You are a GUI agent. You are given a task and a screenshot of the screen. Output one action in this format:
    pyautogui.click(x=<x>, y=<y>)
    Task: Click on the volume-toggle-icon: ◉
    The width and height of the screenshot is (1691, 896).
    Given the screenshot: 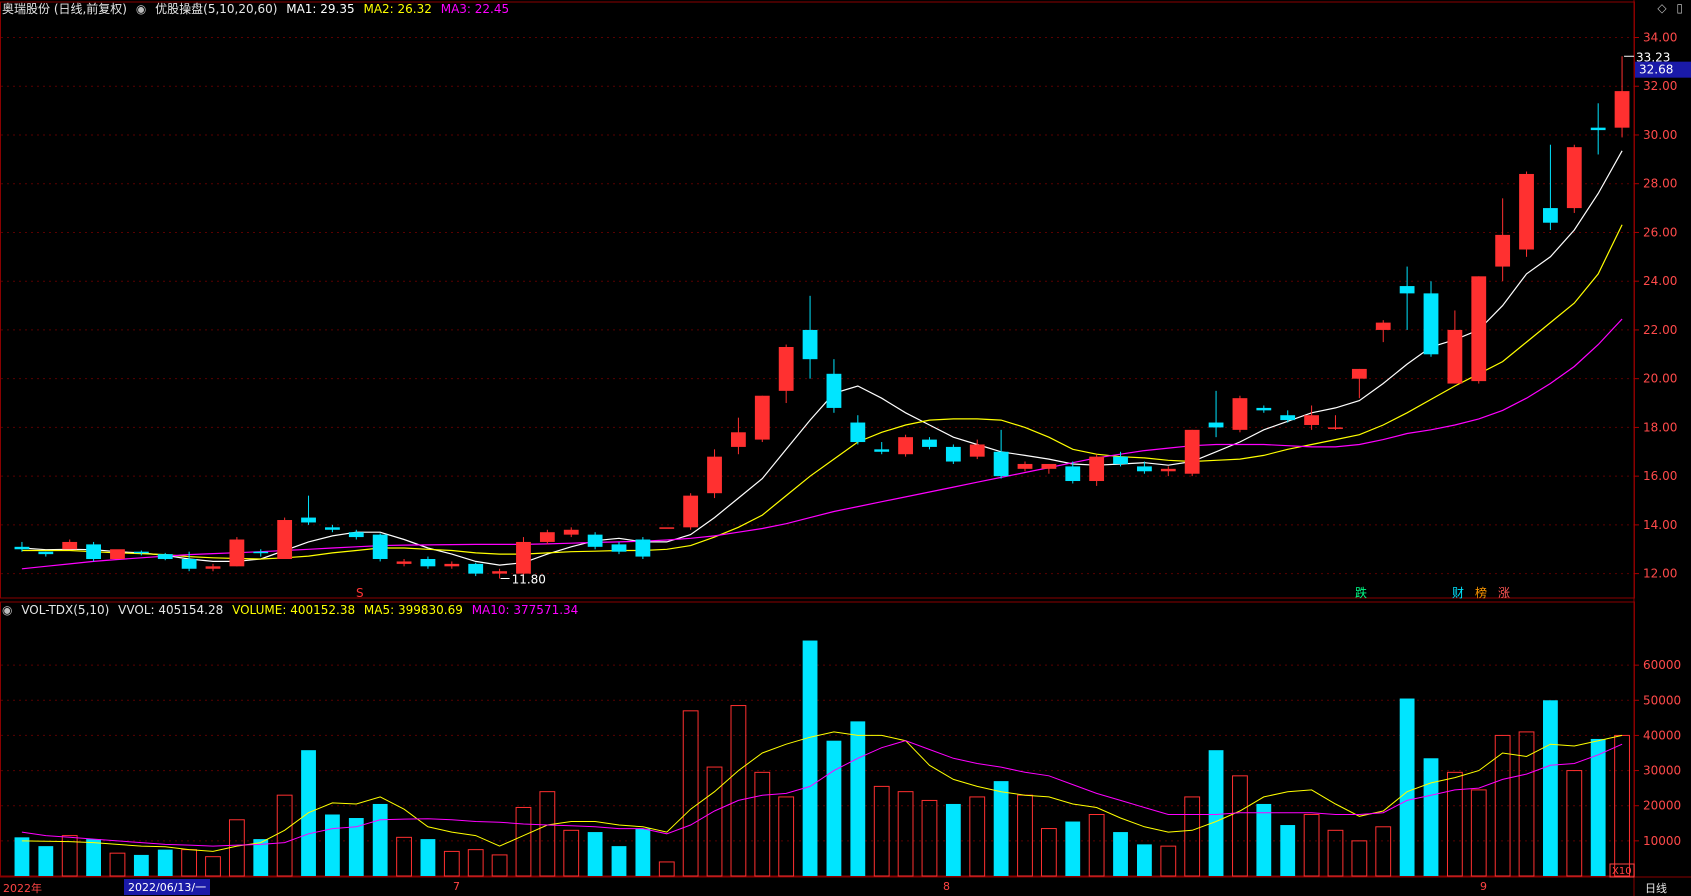 What is the action you would take?
    pyautogui.click(x=7, y=610)
    